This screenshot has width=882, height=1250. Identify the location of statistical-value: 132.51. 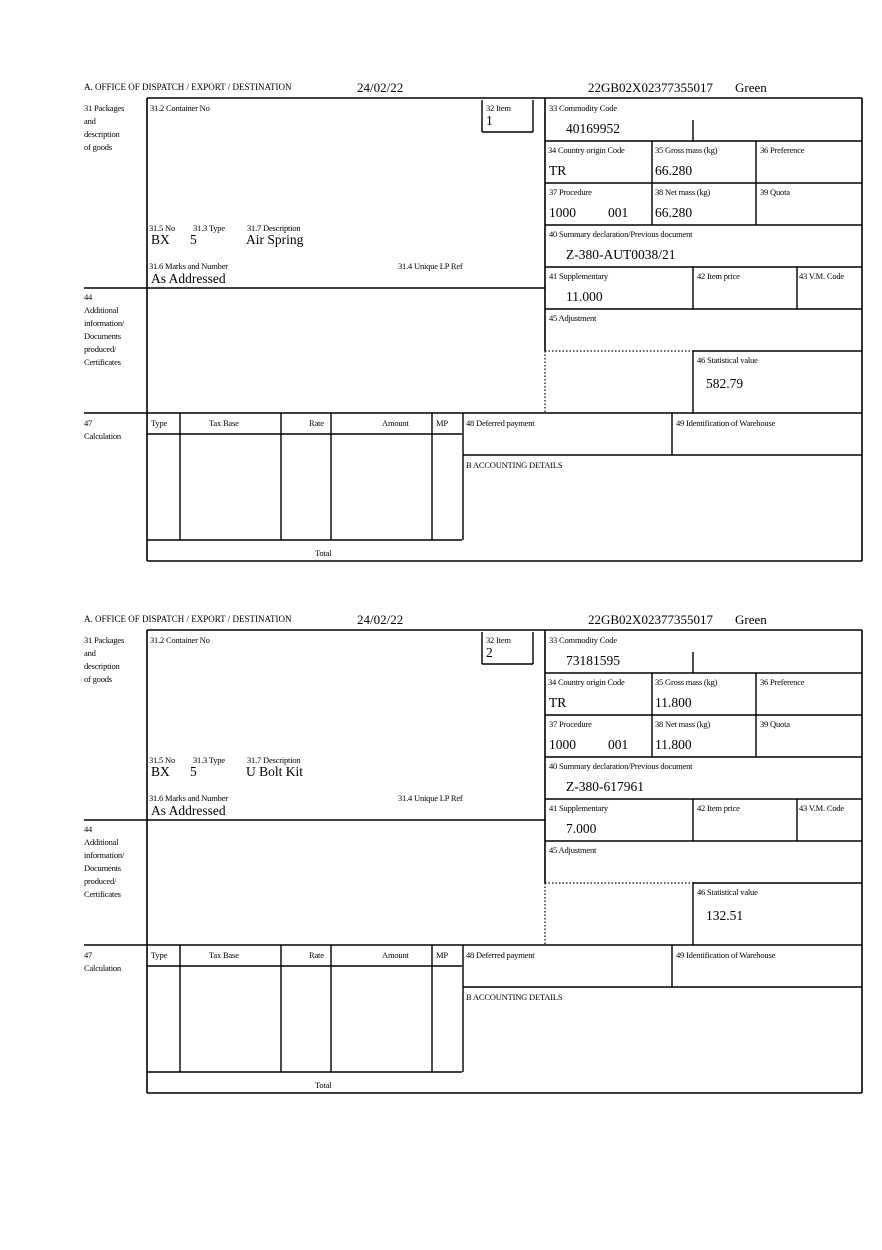
(725, 915).